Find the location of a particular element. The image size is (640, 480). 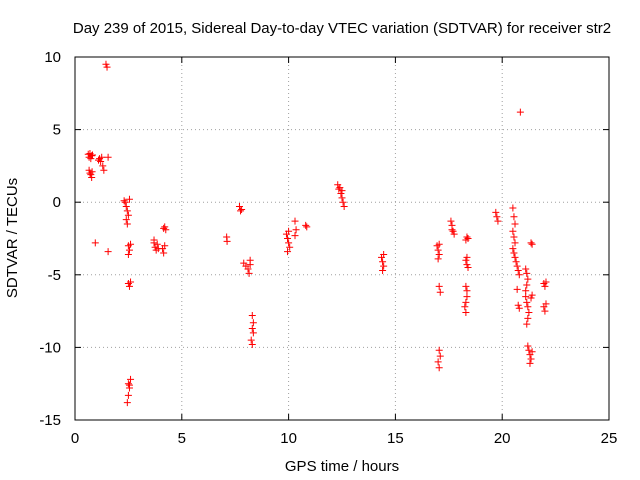

x-tick-label: 10 is located at coordinates (288, 438).